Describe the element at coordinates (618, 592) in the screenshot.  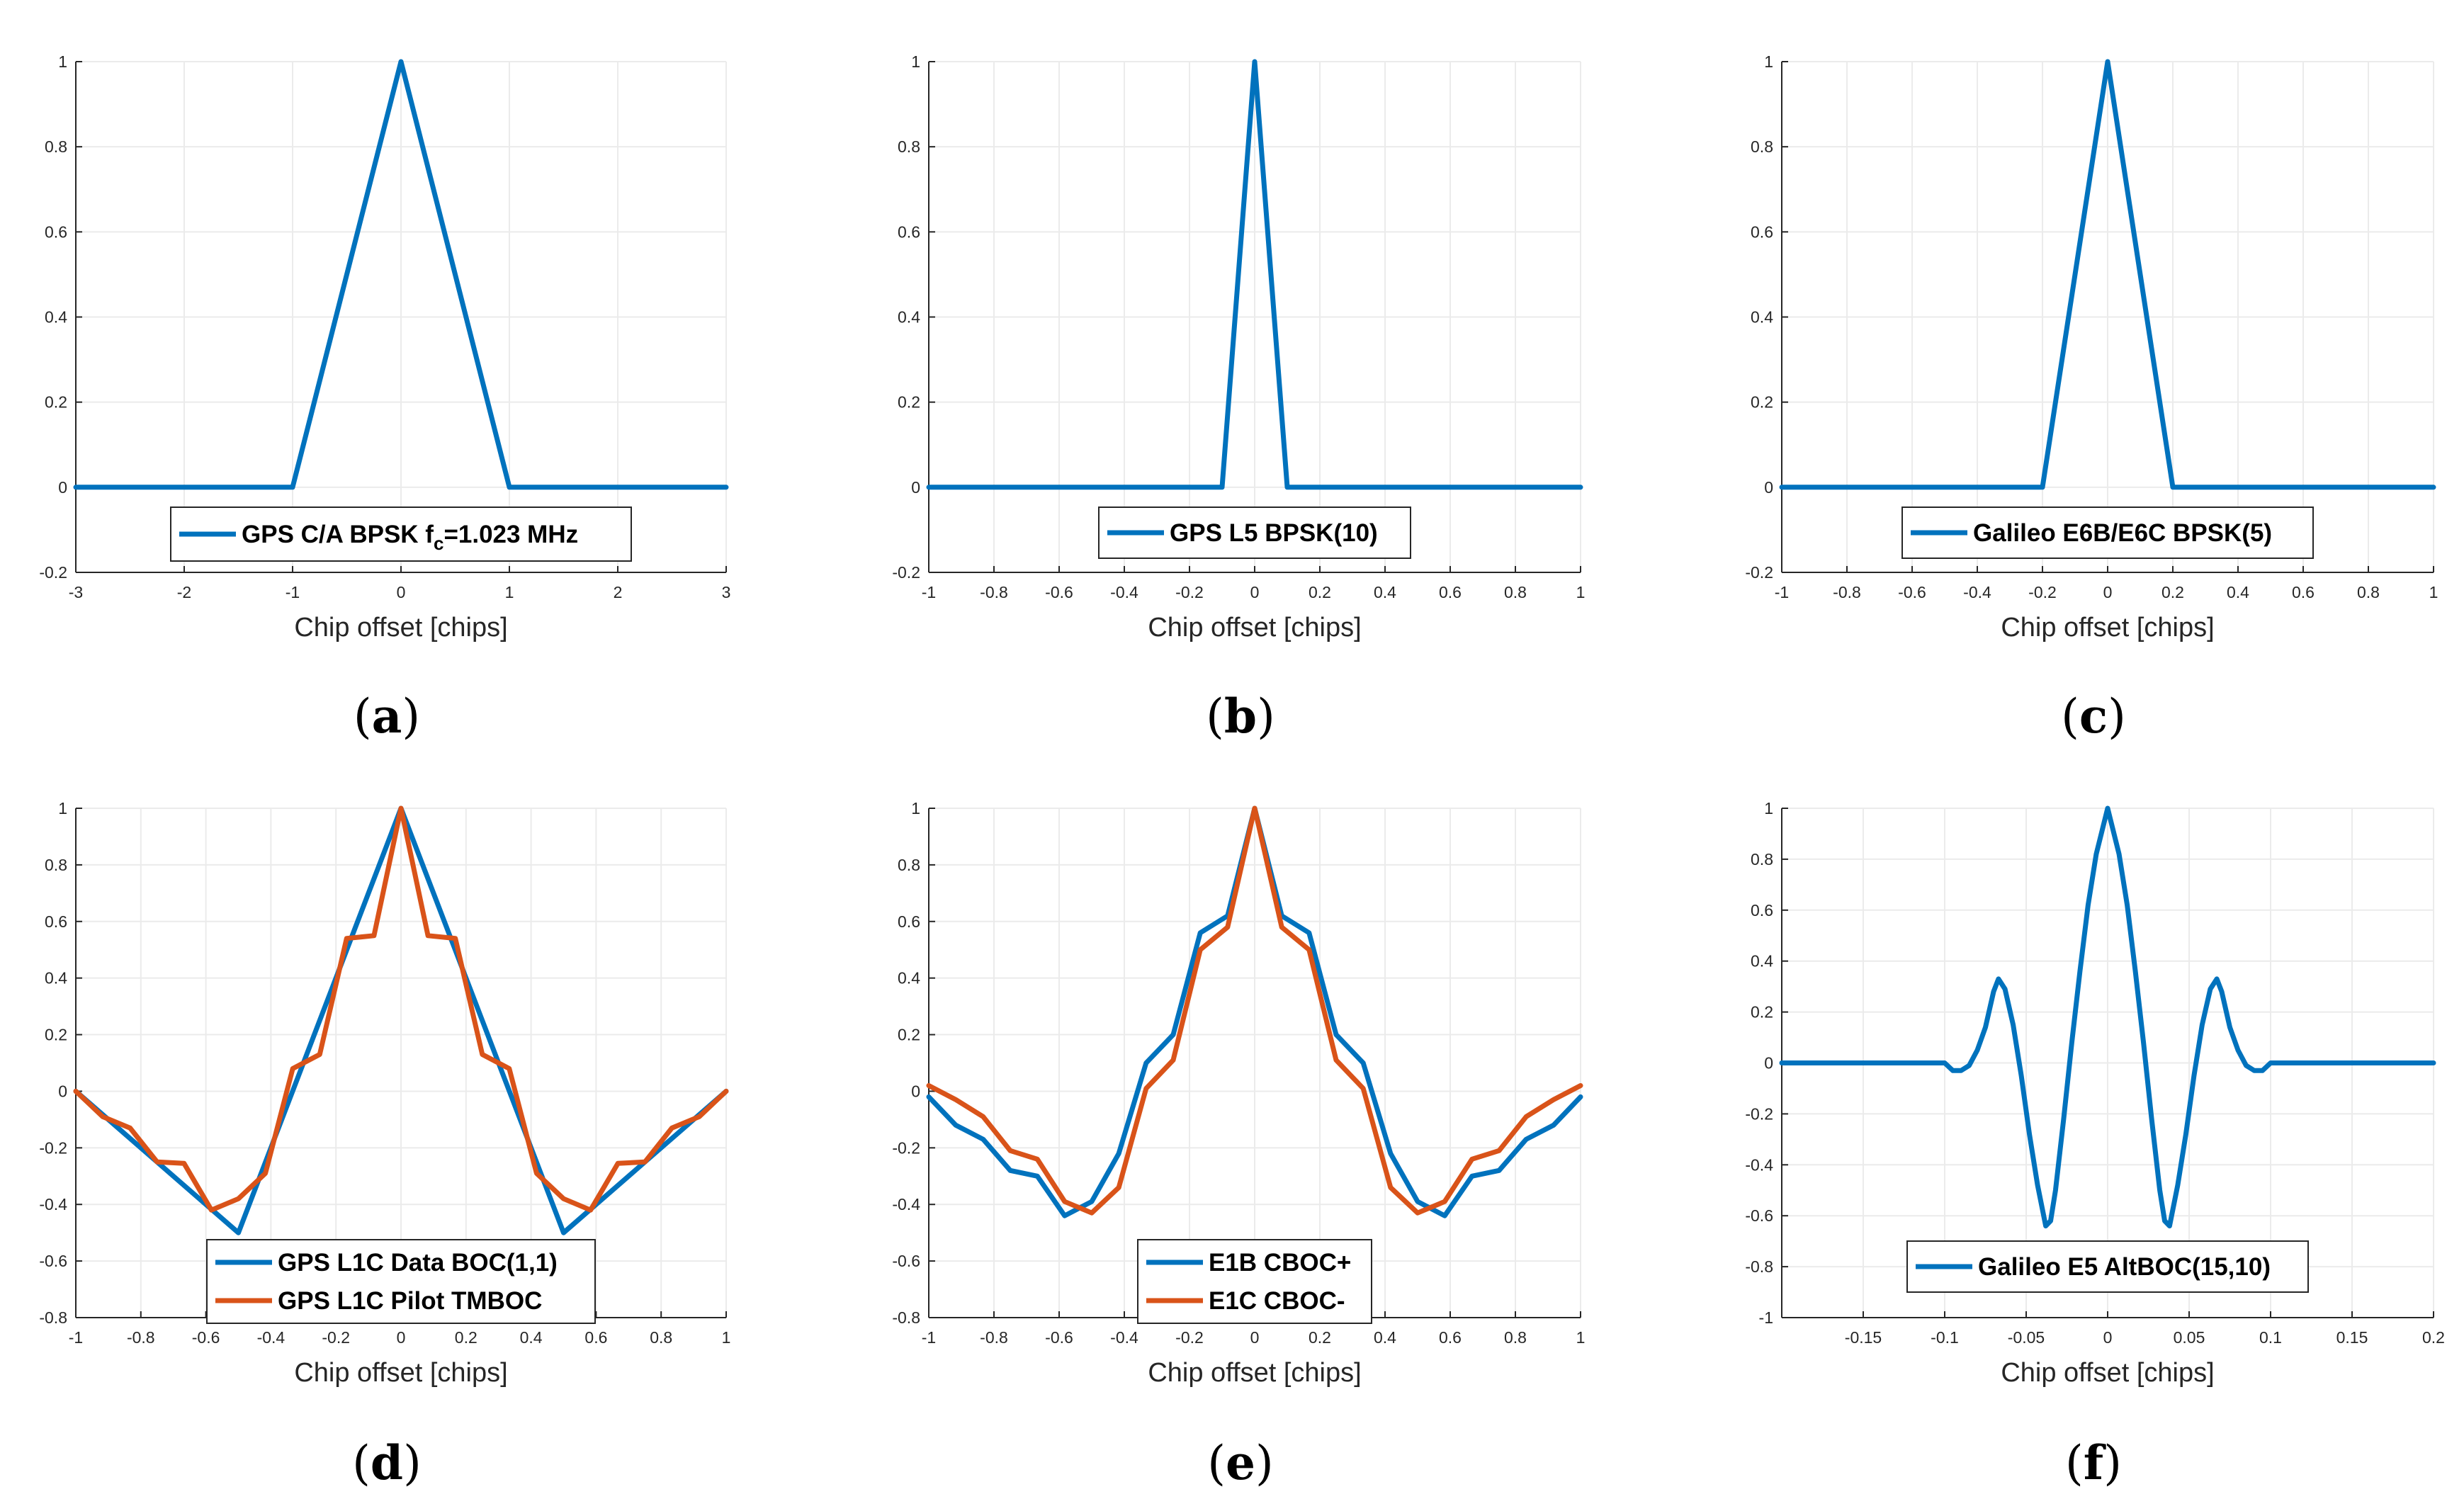
I see `x-tick-label: 2` at that location.